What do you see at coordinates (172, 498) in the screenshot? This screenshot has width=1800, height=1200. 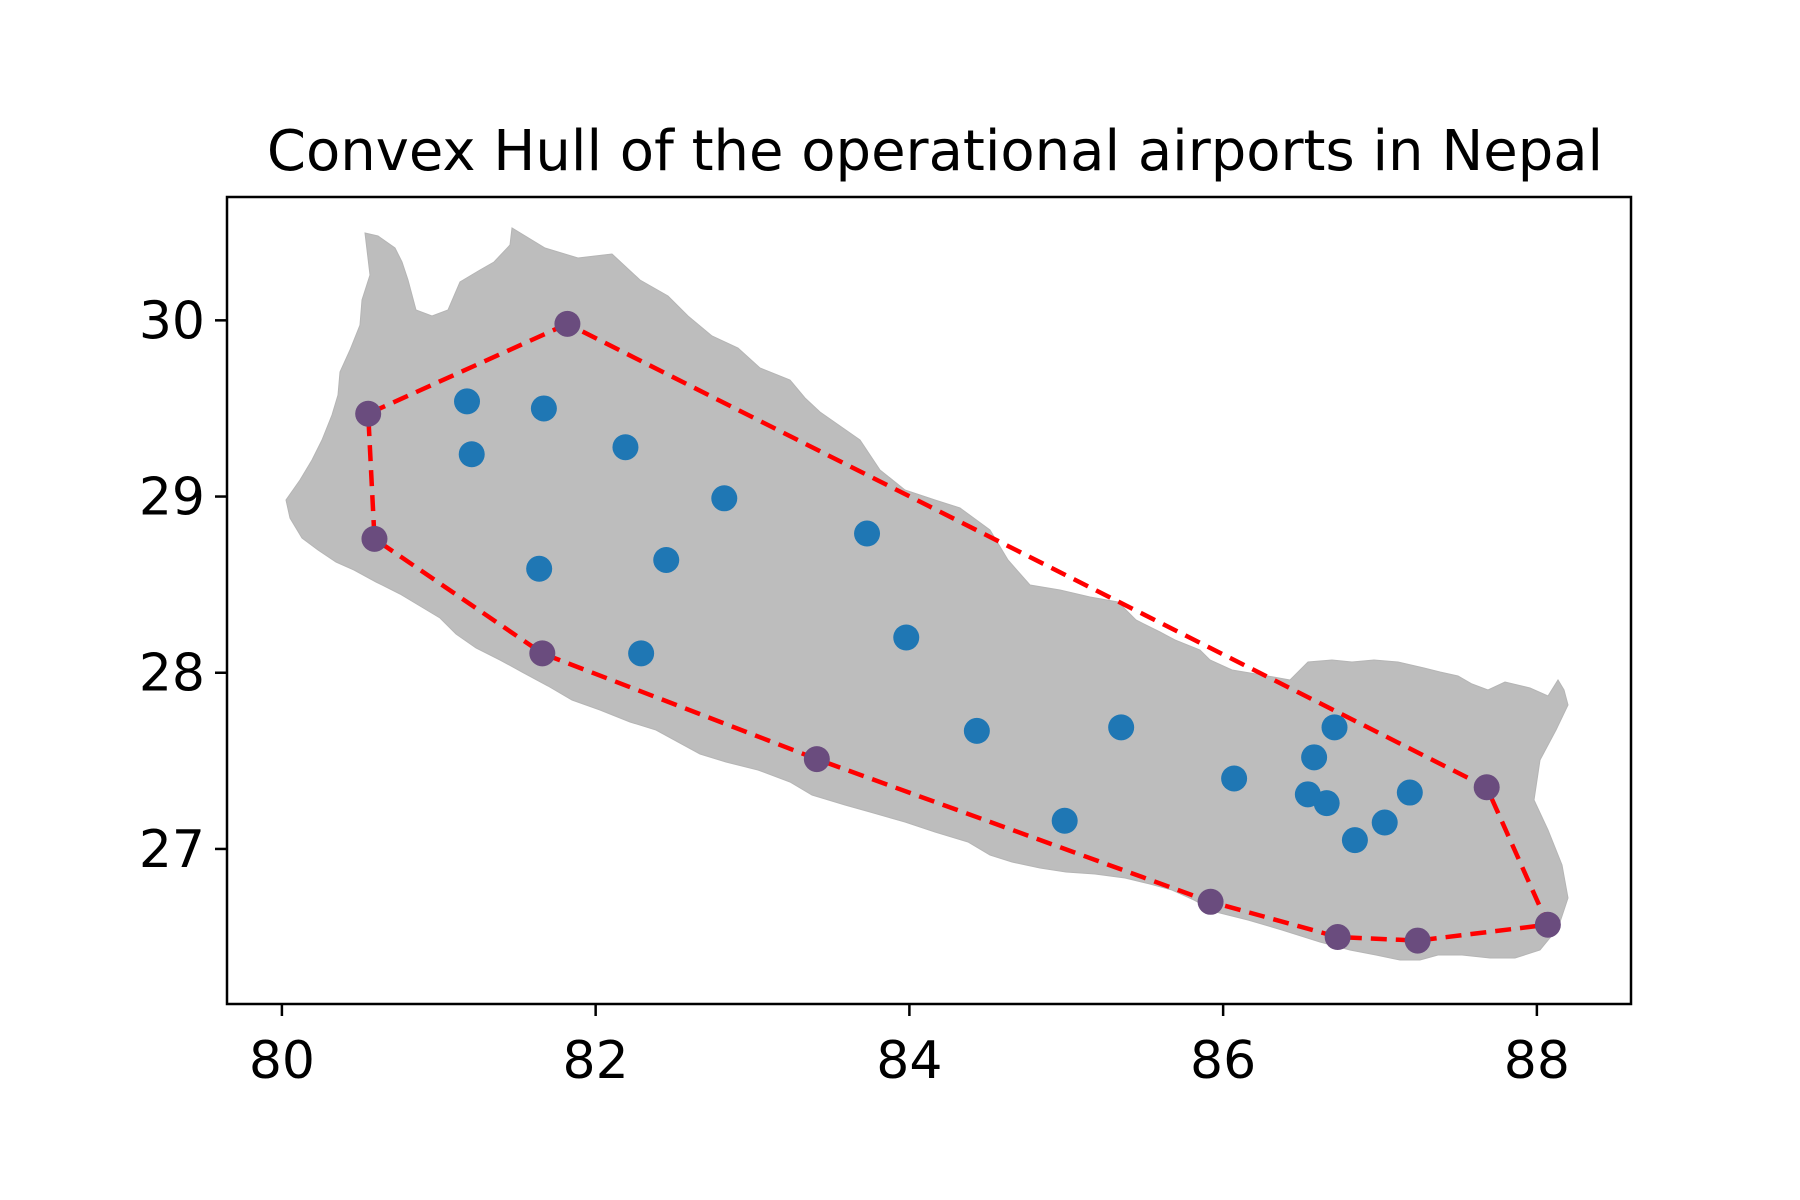 I see `y-tick-label: 29` at bounding box center [172, 498].